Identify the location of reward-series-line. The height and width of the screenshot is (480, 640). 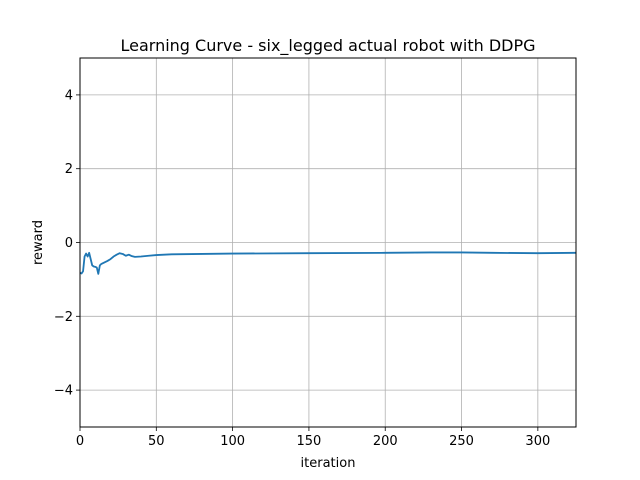
(328, 263).